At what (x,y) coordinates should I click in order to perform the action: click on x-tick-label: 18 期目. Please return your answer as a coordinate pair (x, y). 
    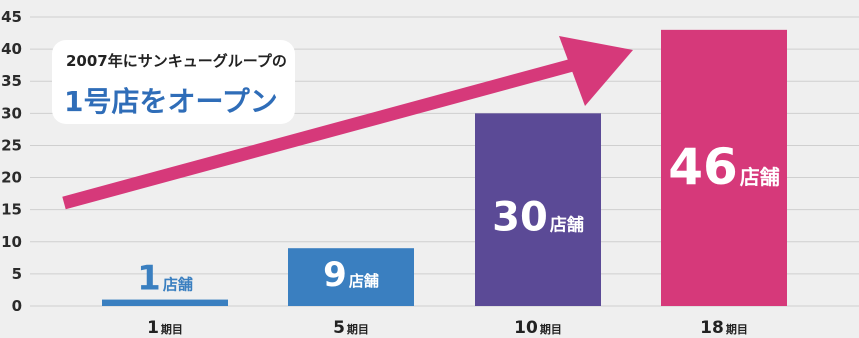
    Looking at the image, I should click on (724, 328).